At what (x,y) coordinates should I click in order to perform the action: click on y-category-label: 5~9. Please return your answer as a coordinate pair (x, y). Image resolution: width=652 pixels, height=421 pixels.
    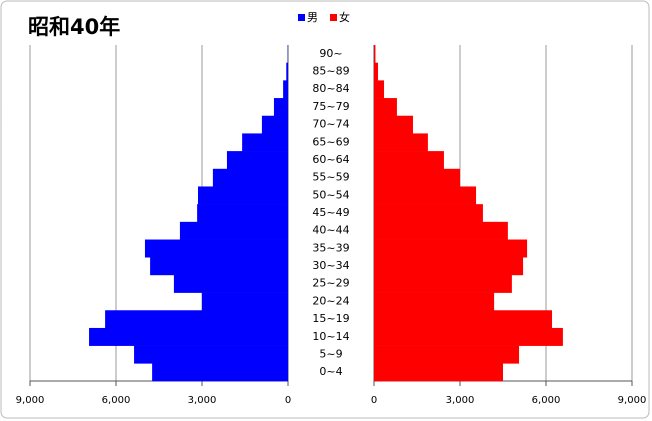
    Looking at the image, I should click on (330, 353).